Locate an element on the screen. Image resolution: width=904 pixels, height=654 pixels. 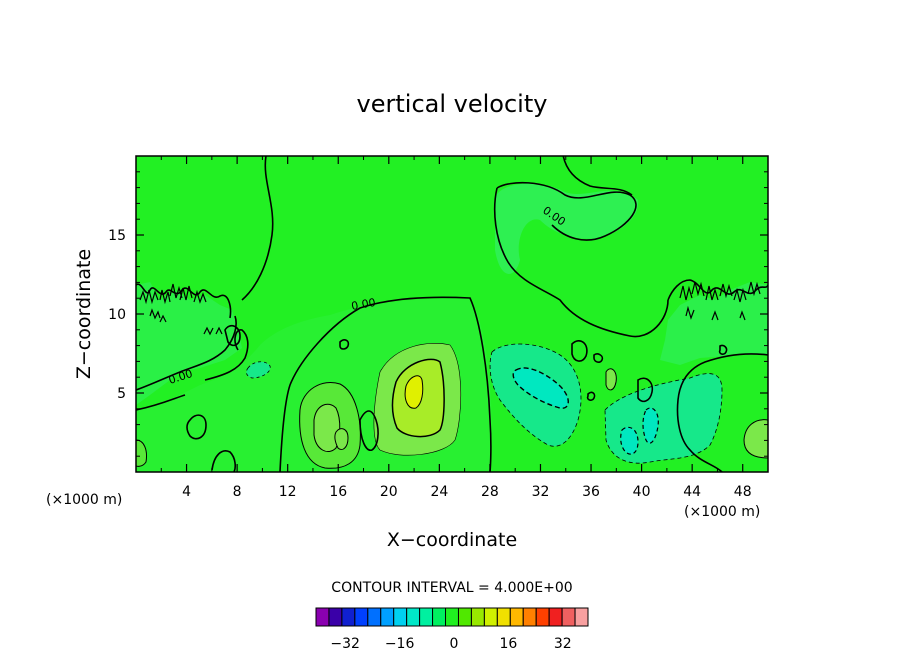
updraft-cell-2-core is located at coordinates (341, 439).